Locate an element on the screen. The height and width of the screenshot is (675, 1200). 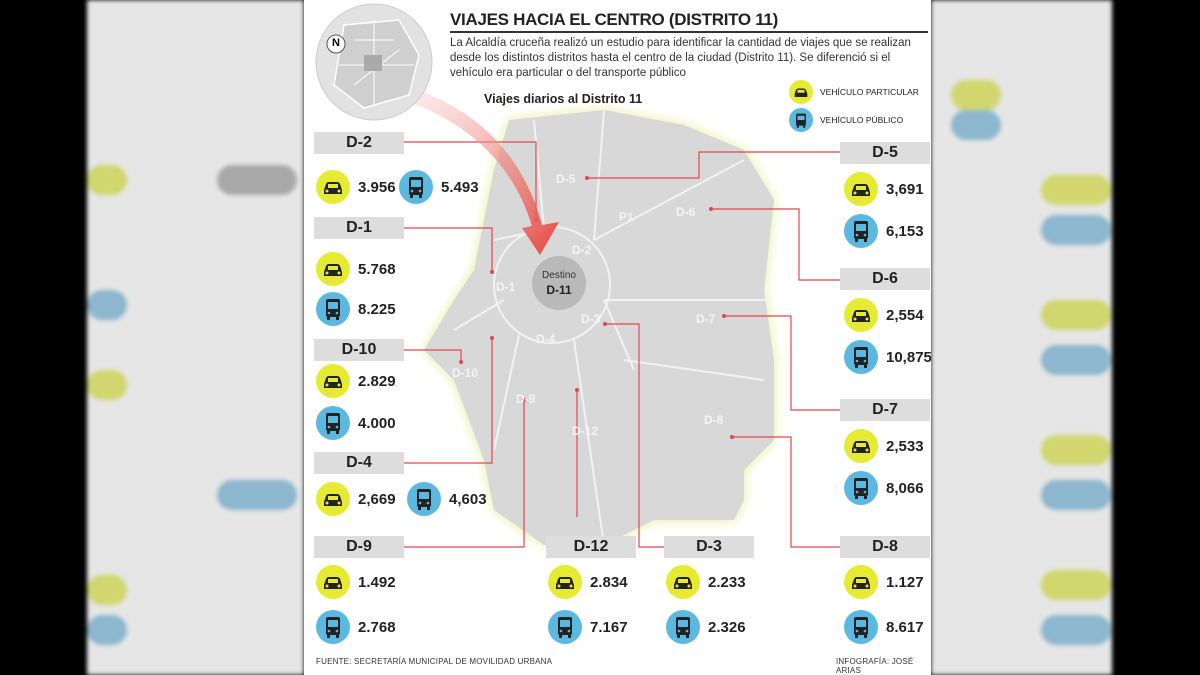
district-d-6-private-trips: 2,554 is located at coordinates (884, 315).